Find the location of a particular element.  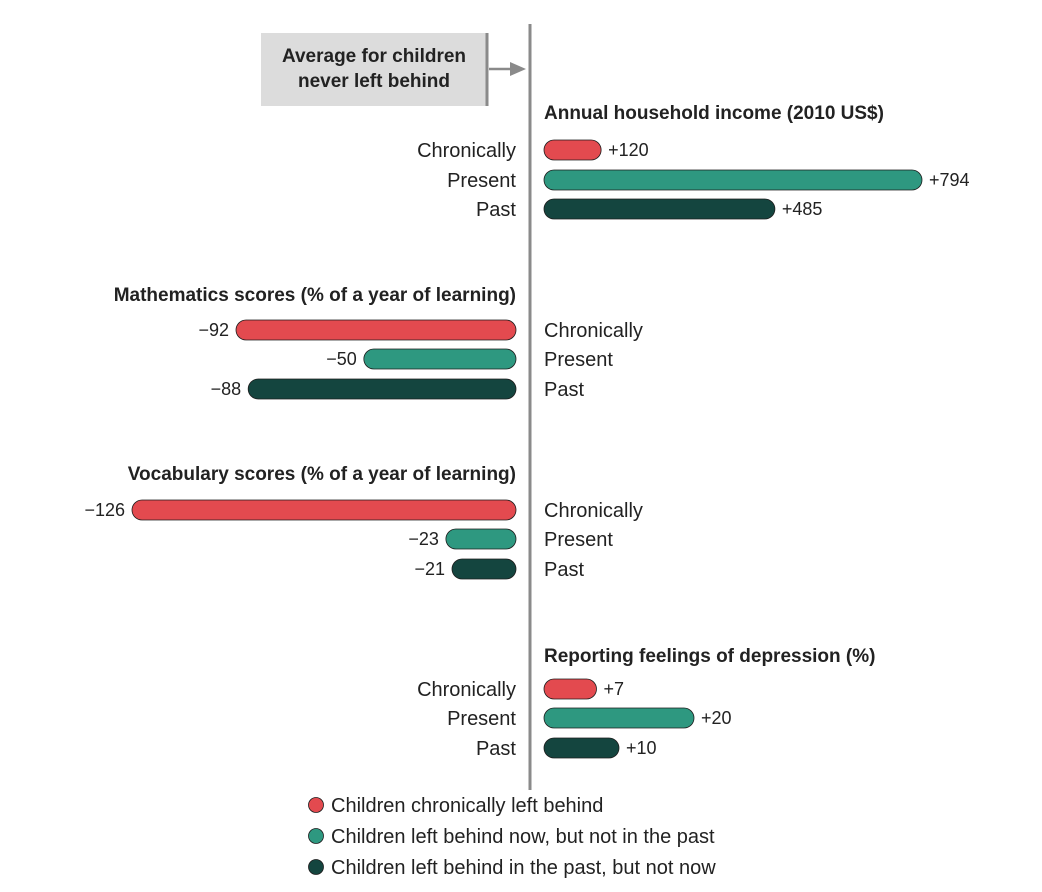

callout-line-2: never left behind is located at coordinates (374, 81).